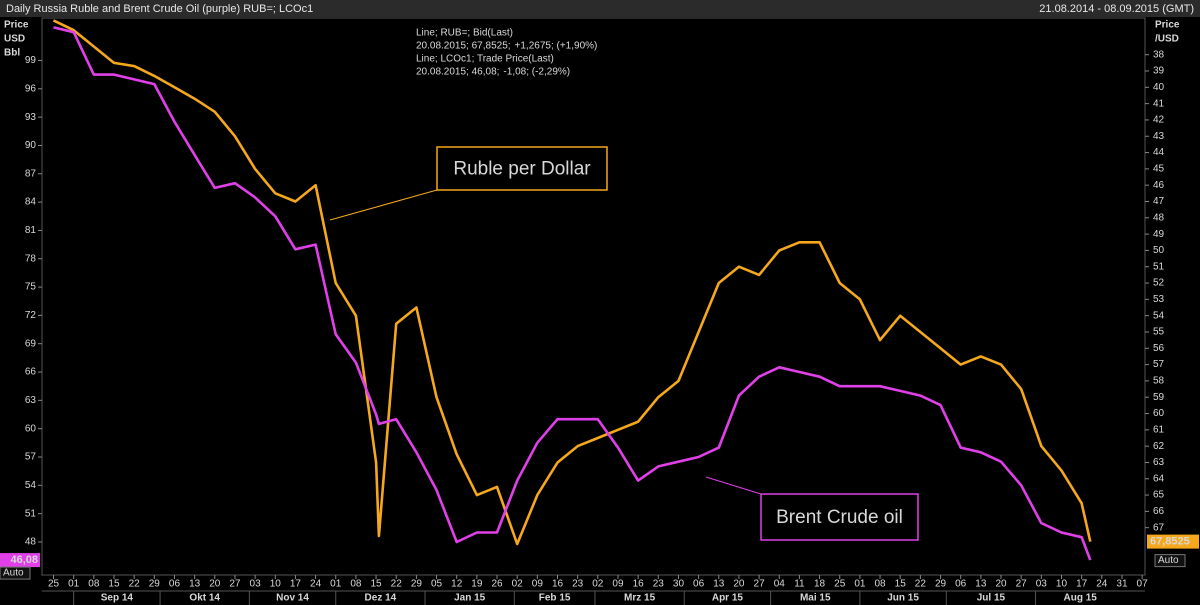 Image resolution: width=1200 pixels, height=605 pixels. Describe the element at coordinates (14, 39) in the screenshot. I see `y-axis-title: USD` at that location.